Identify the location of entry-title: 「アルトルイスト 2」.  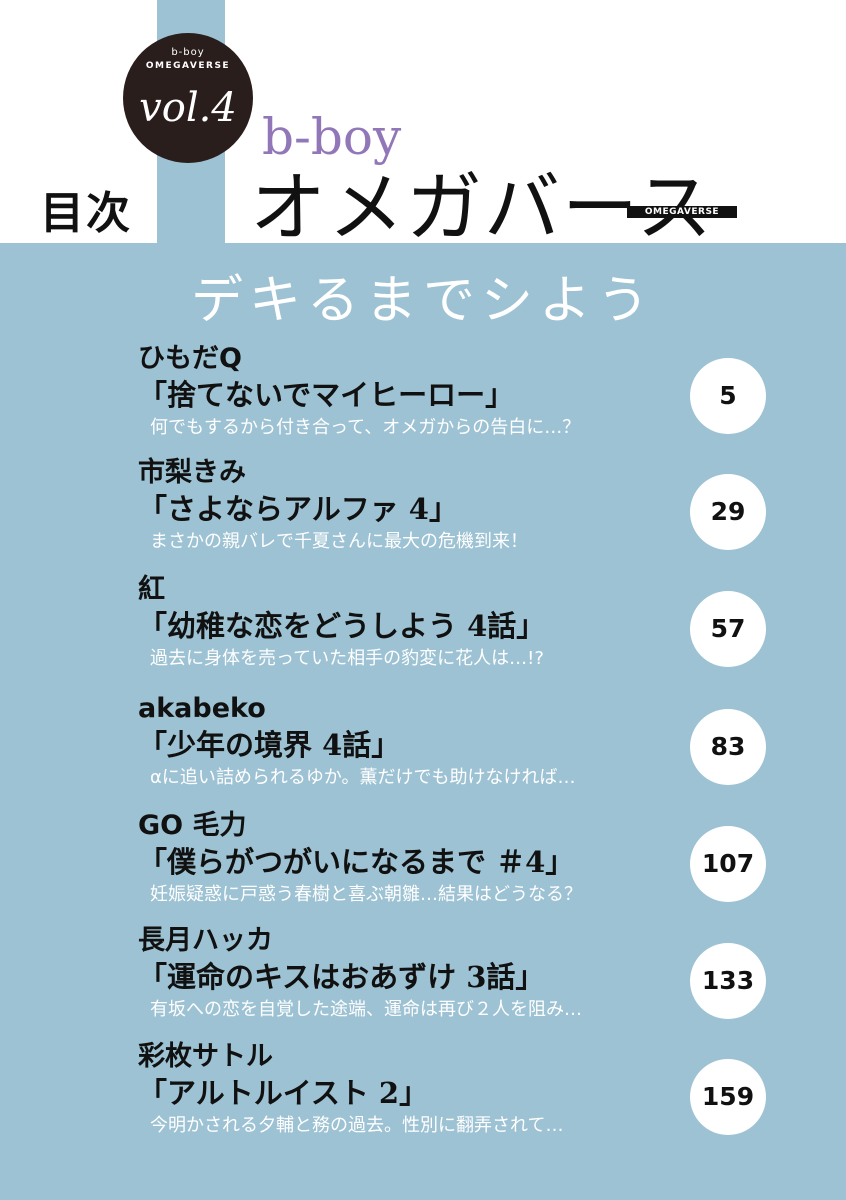
(283, 1093).